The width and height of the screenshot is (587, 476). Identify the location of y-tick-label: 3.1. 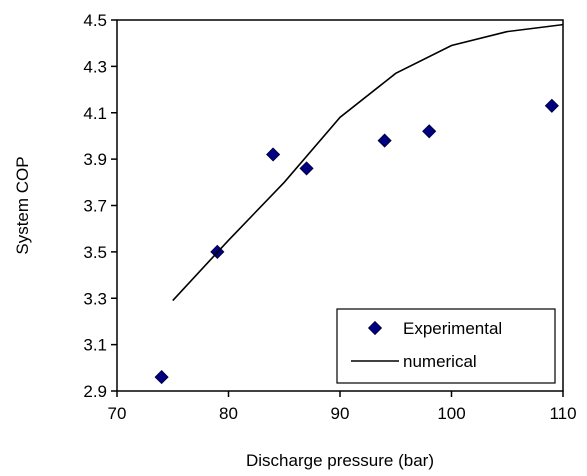
(95, 345).